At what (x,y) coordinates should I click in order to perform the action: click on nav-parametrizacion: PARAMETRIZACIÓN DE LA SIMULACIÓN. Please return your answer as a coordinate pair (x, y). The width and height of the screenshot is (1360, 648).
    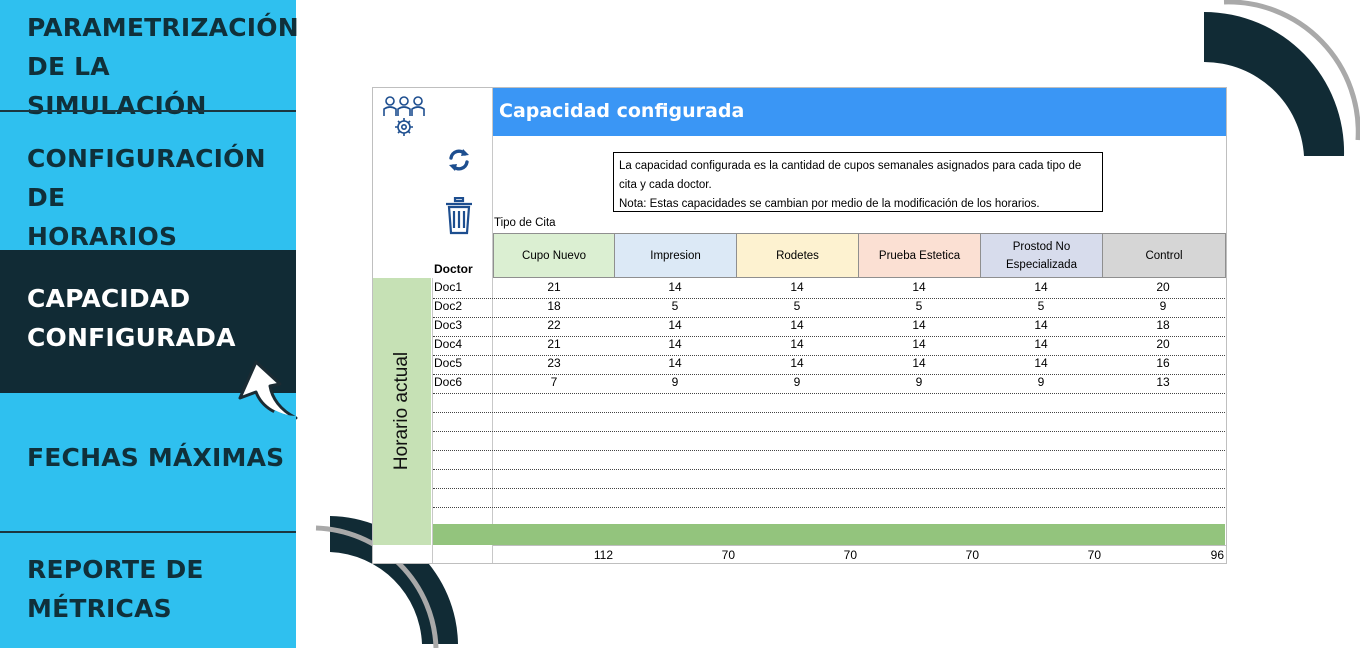
    Looking at the image, I should click on (149, 64).